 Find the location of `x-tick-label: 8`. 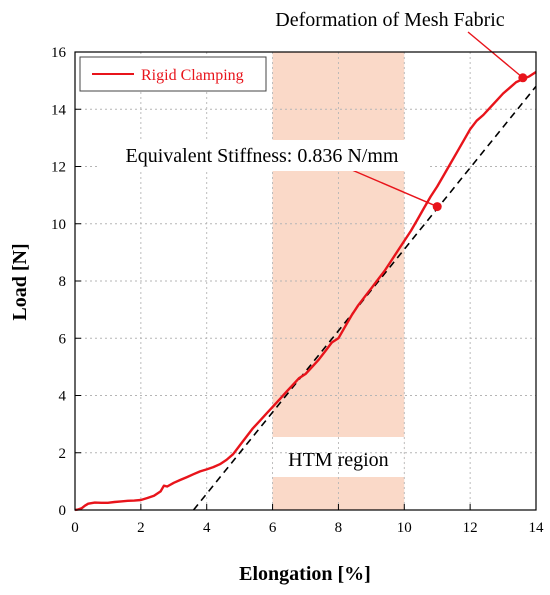

x-tick-label: 8 is located at coordinates (339, 528).